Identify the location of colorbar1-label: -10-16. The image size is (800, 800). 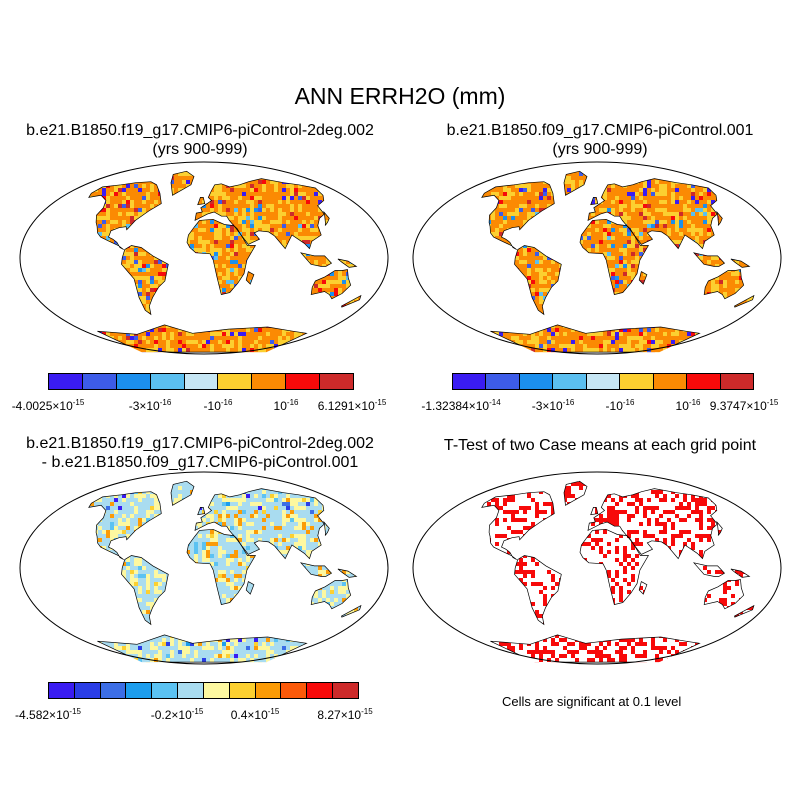
(218, 405).